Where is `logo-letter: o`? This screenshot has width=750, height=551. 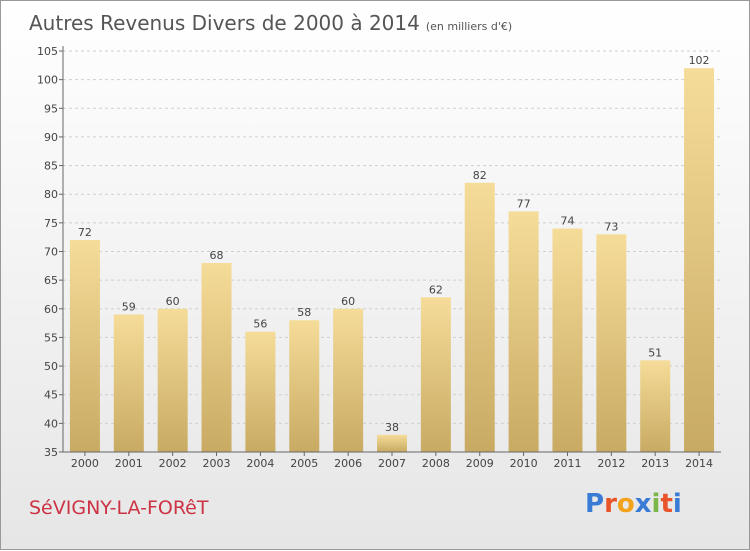
logo-letter: o is located at coordinates (625, 504).